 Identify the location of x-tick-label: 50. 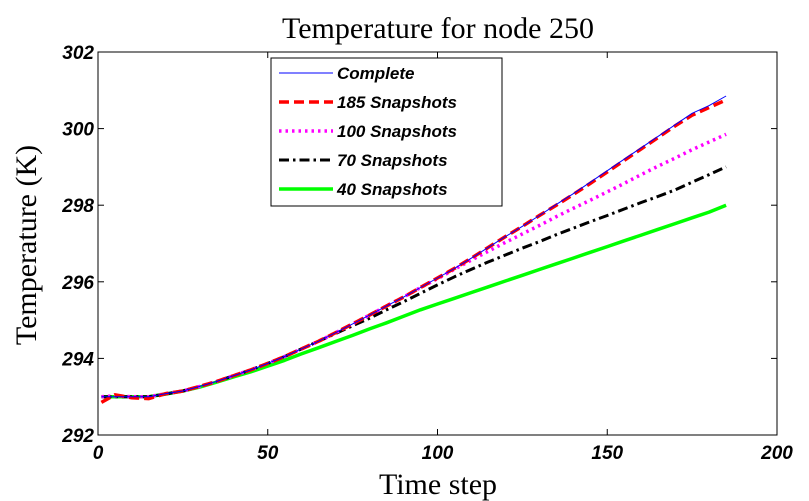
(268, 453).